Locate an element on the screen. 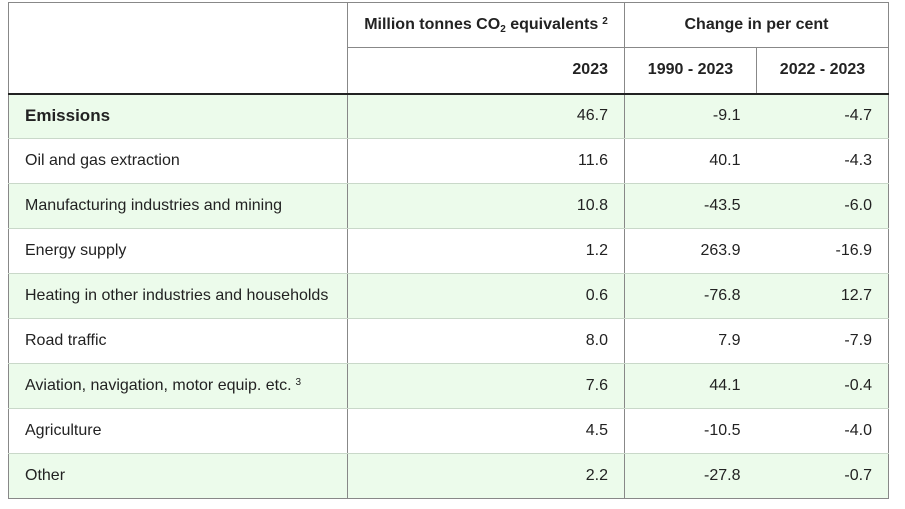  row-change-2022-2023: 12.7 is located at coordinates (822, 296).